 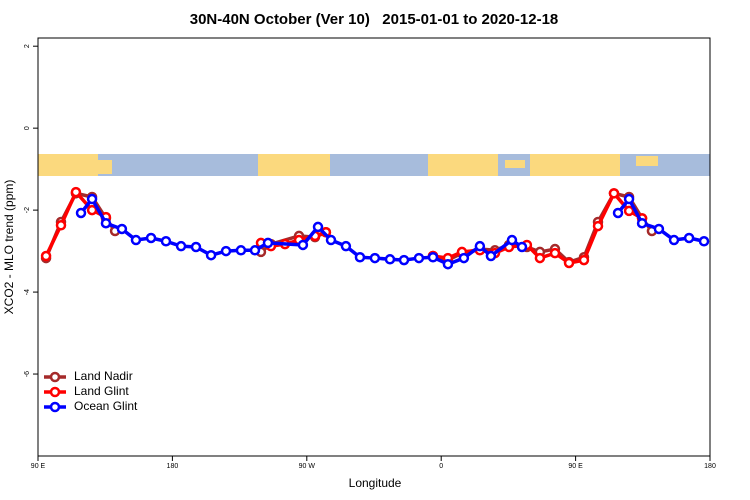 I want to click on y-tick-label: 0, so click(x=27, y=128).